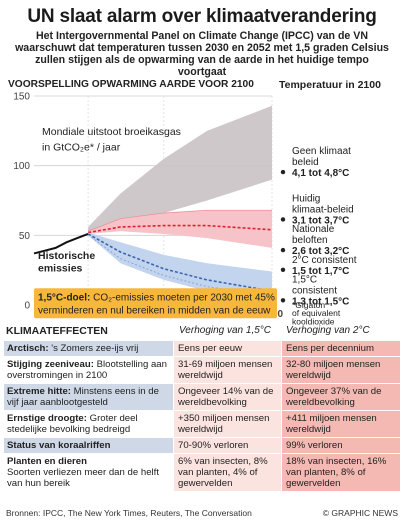  Describe the element at coordinates (131, 84) in the screenshot. I see `forecast-heading: VOORSPELLING OPWARMING AARDE VOOR 2100` at that location.